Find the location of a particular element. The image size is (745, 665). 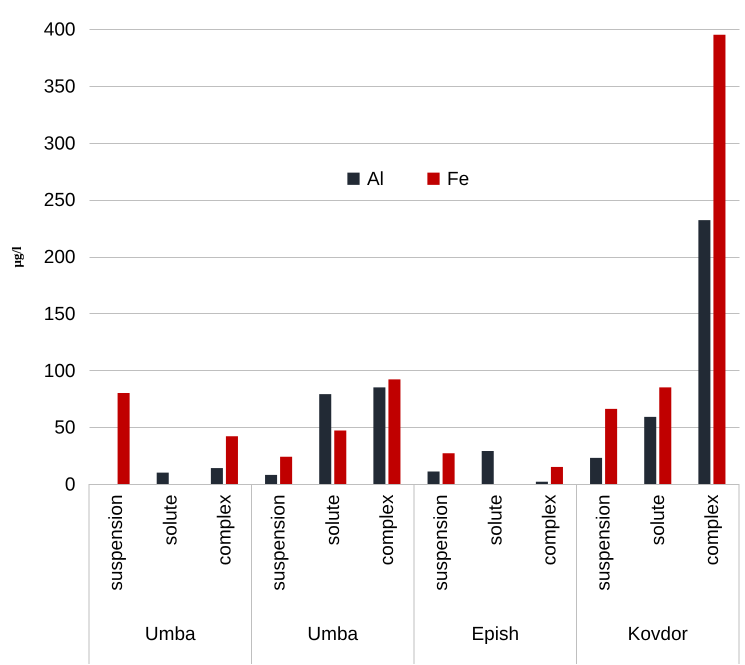

text: Kovdor is located at coordinates (658, 634).